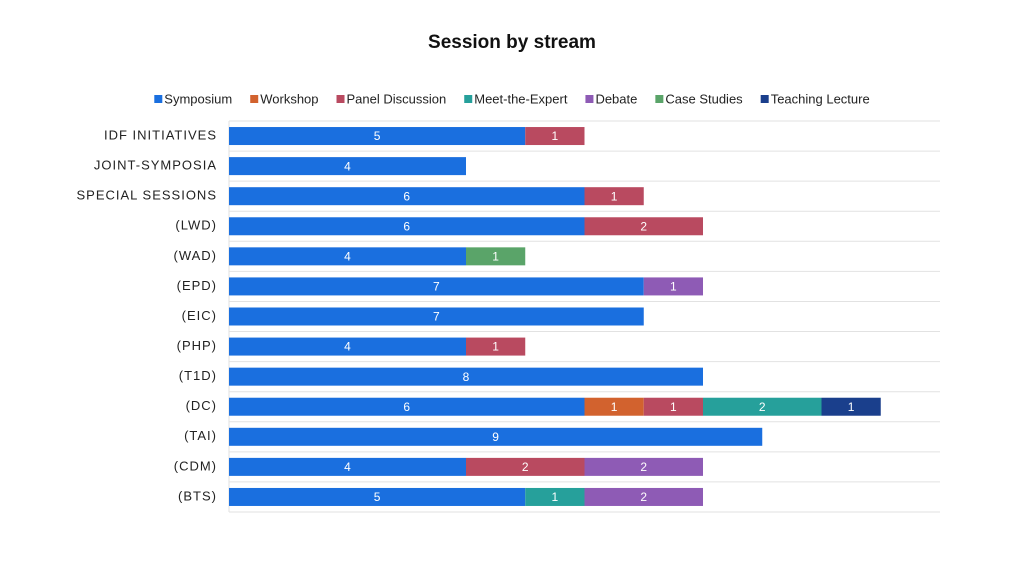  What do you see at coordinates (197, 345) in the screenshot?
I see `y-tick-label: (PHP)` at bounding box center [197, 345].